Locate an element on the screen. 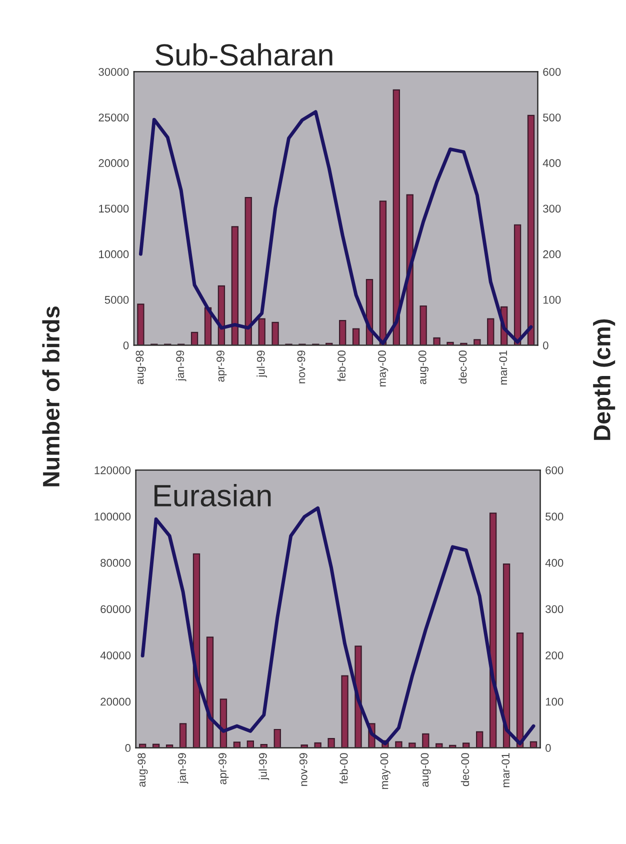 The image size is (626, 844). y-tick-label: 25000 is located at coordinates (113, 118).